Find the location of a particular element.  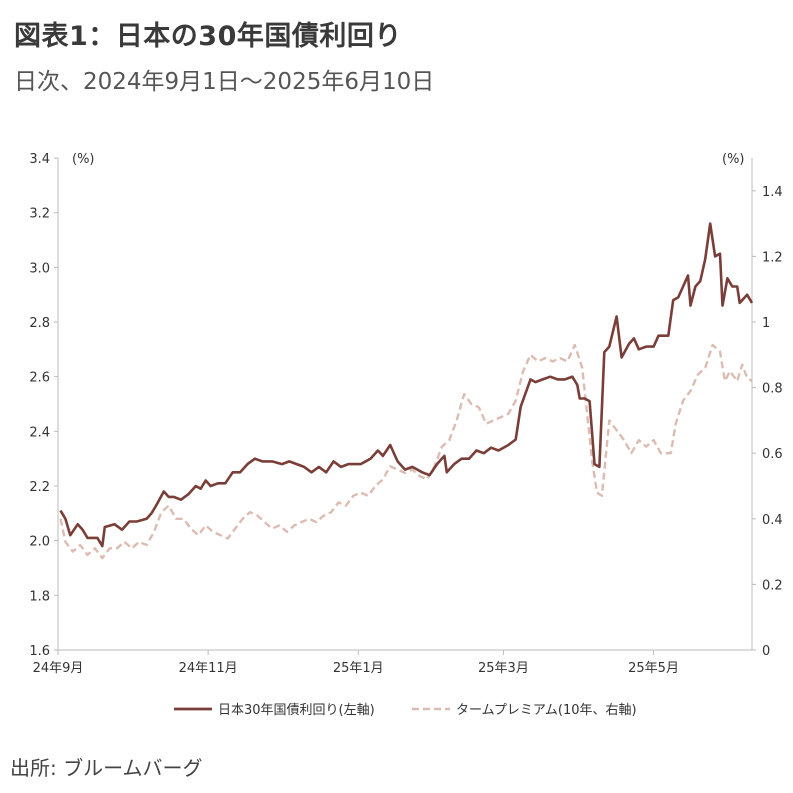

right-tick-label: 0.4 is located at coordinates (772, 520).